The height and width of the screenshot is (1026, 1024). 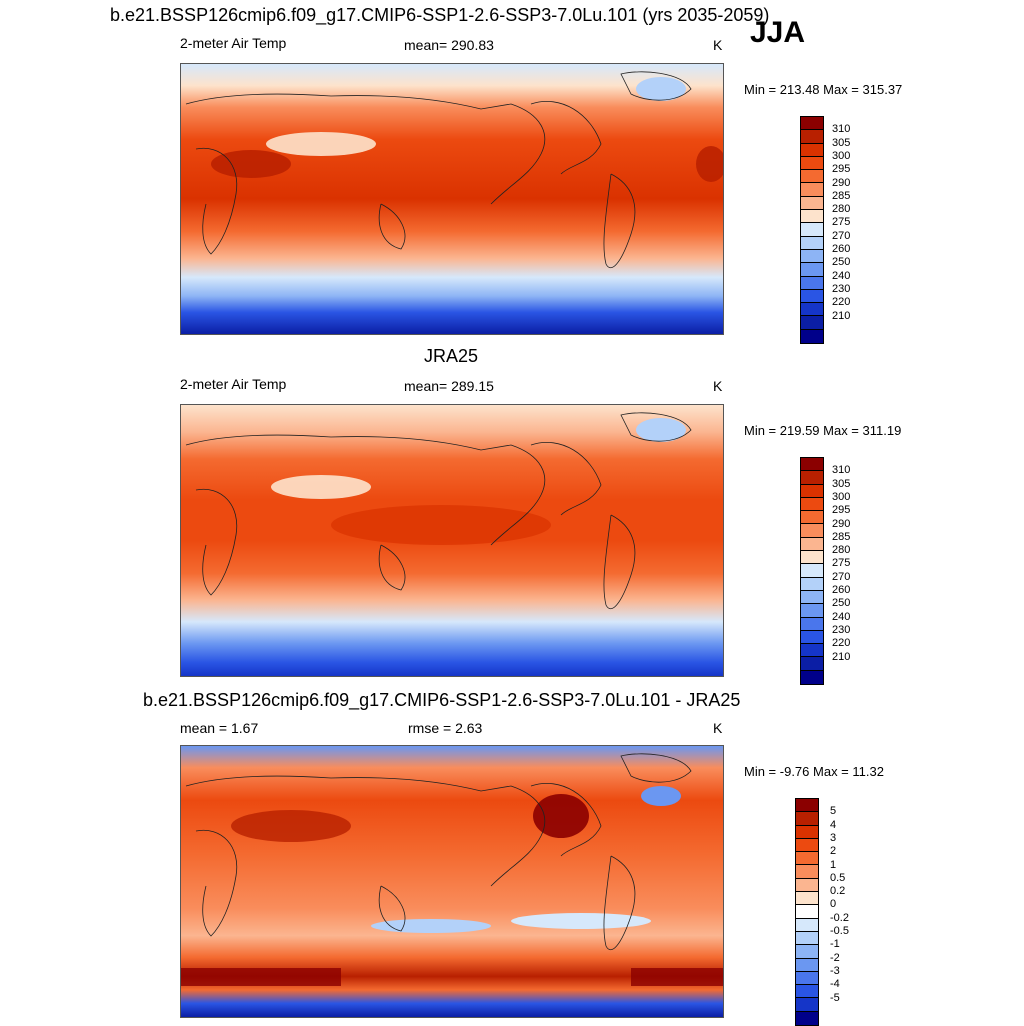 What do you see at coordinates (833, 864) in the screenshot?
I see `colorbar-tick-label: 1` at bounding box center [833, 864].